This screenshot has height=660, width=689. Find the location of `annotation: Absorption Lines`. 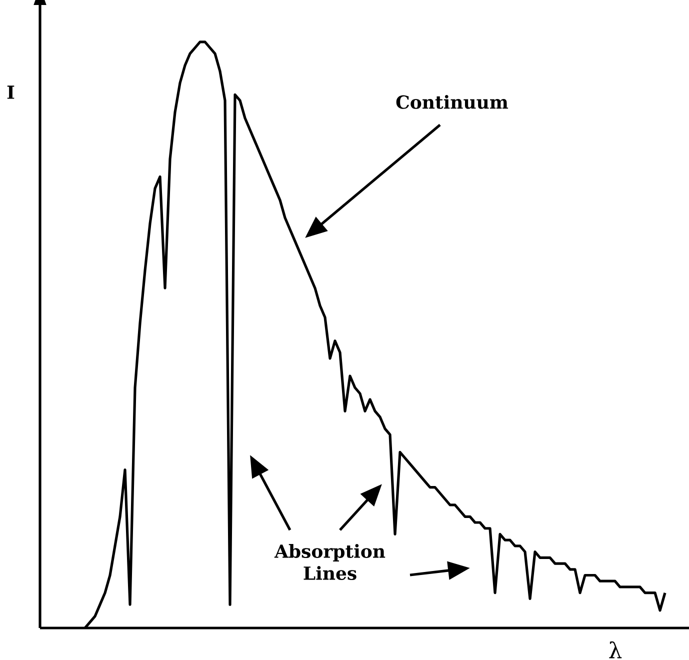

annotation: Absorption Lines is located at coordinates (330, 562).